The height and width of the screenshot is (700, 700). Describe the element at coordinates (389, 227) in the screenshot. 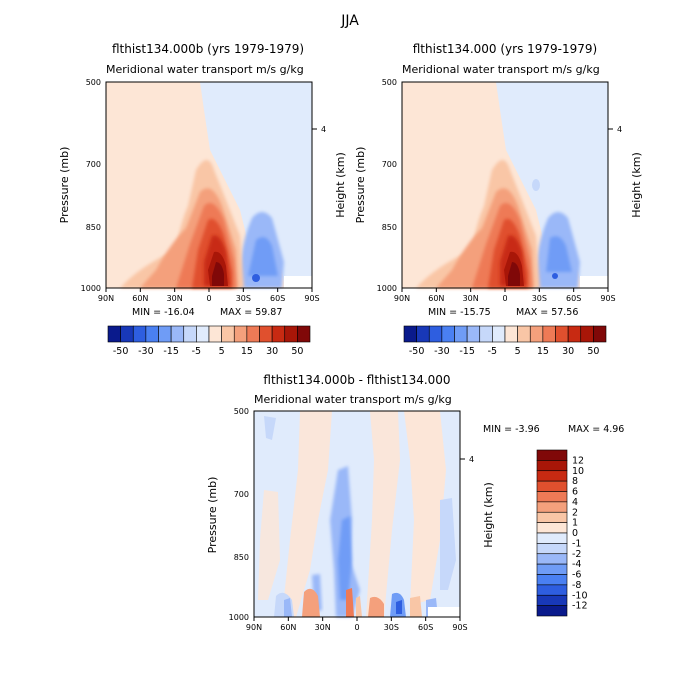

I see `panel-2-ytick-850: 850` at that location.